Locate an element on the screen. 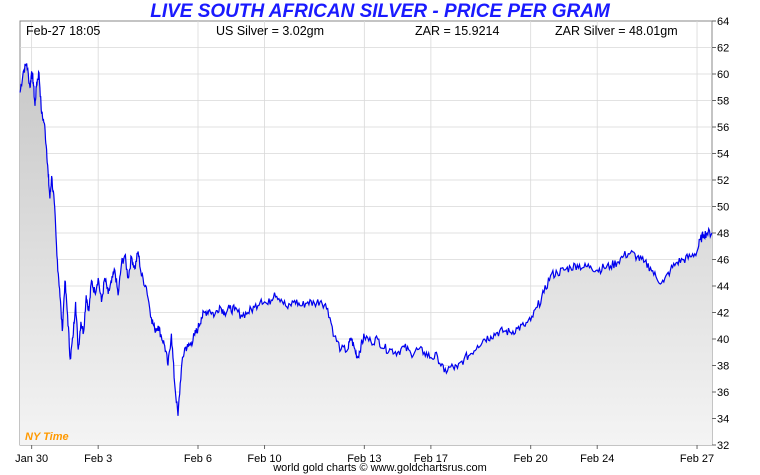 The image size is (760, 475). y-tick-label: 48 is located at coordinates (723, 234).